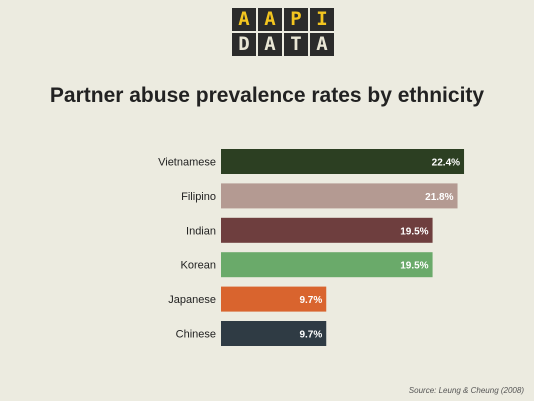 Image resolution: width=534 pixels, height=401 pixels. Describe the element at coordinates (192, 300) in the screenshot. I see `category-label: Japanese` at that location.